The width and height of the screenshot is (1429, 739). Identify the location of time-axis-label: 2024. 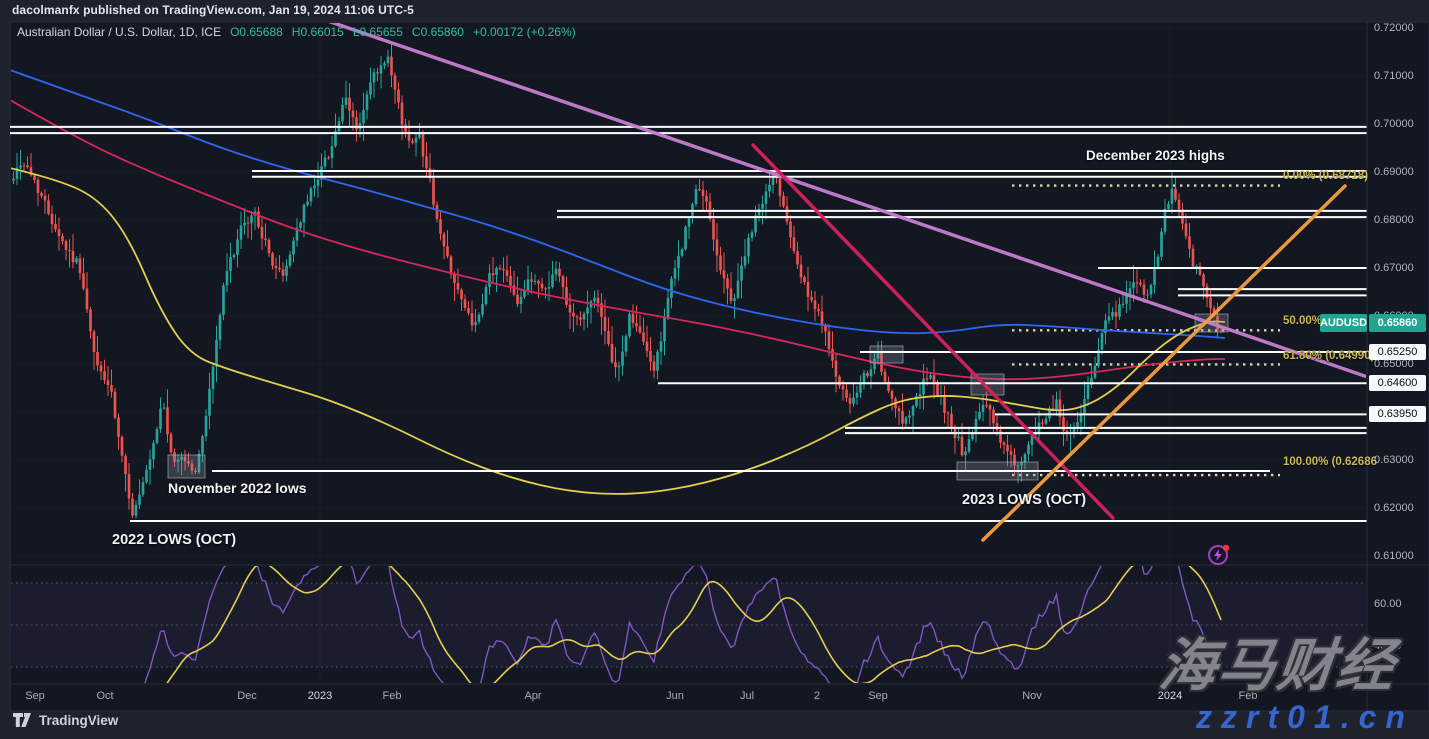
(1170, 696).